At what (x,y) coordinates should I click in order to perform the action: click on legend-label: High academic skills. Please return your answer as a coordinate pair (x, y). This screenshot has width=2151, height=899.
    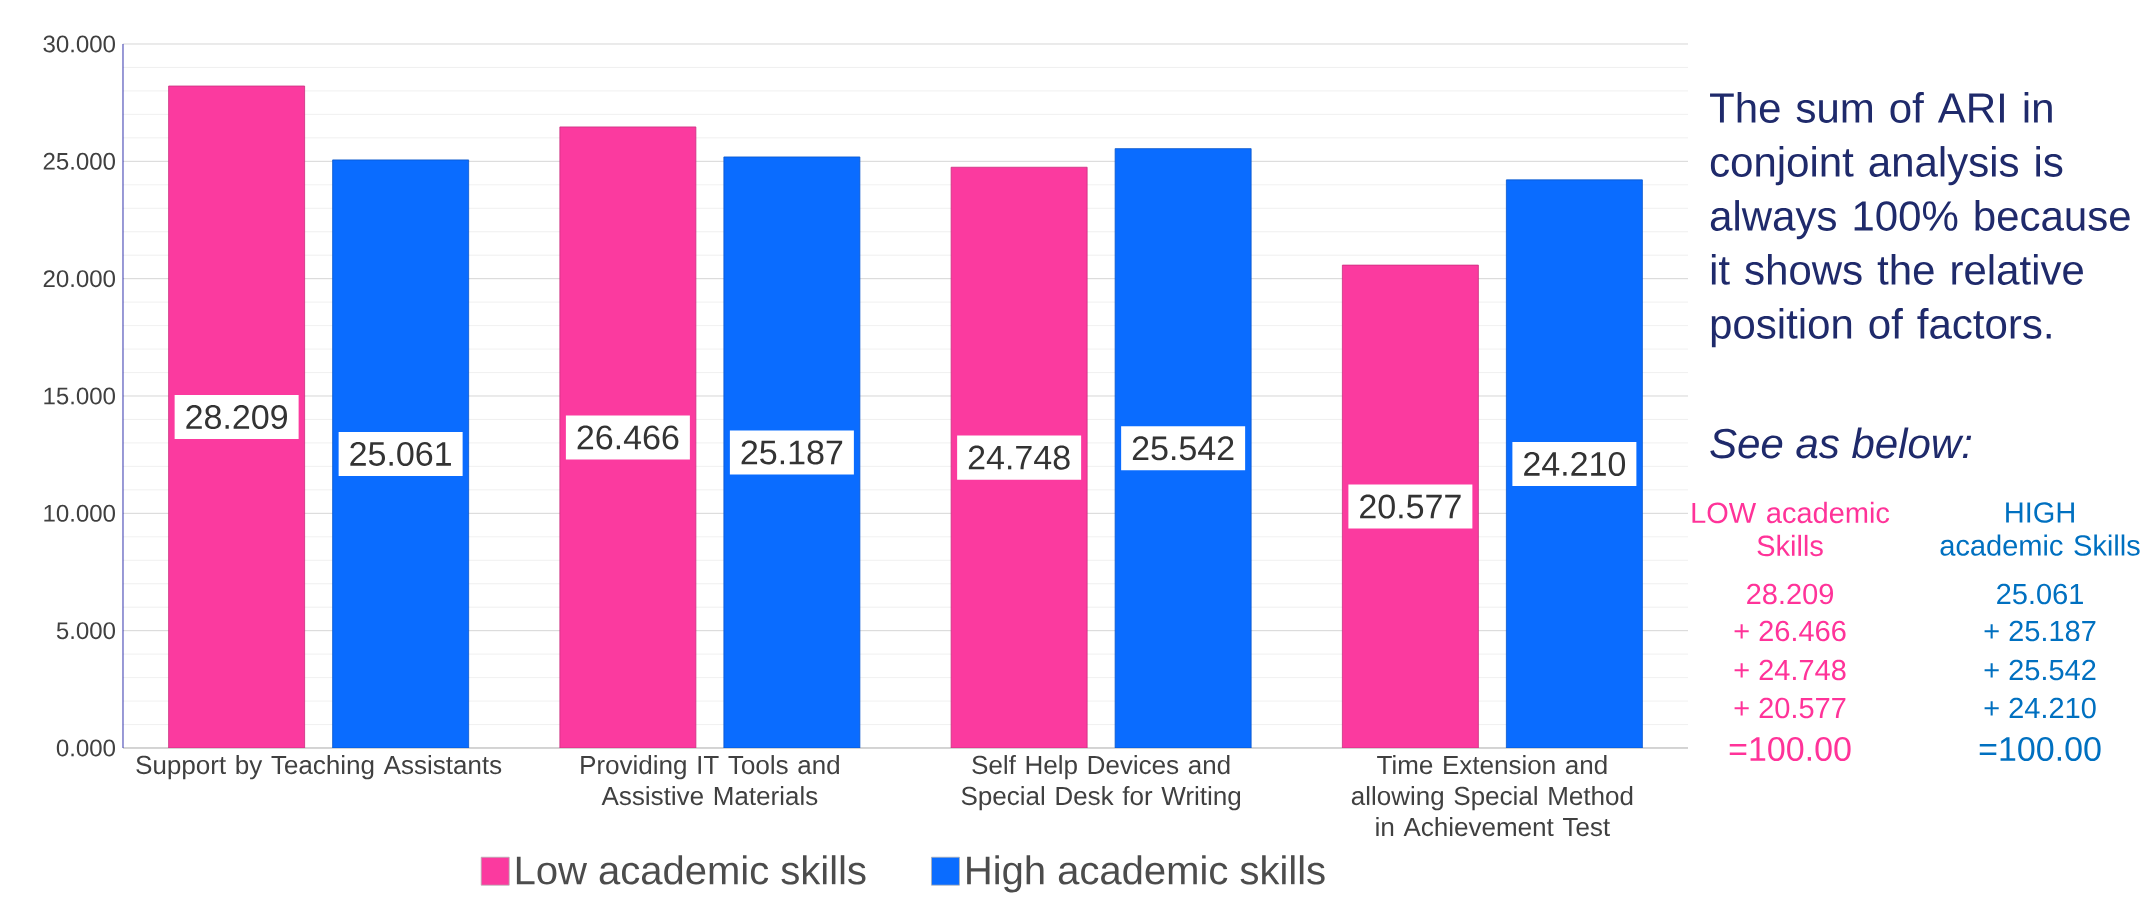
    Looking at the image, I should click on (1146, 874).